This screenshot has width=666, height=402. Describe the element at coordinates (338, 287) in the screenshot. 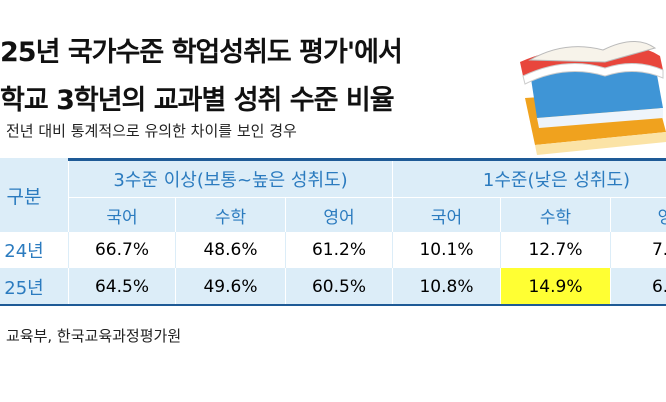

I see `data-cell: 60.5%` at that location.